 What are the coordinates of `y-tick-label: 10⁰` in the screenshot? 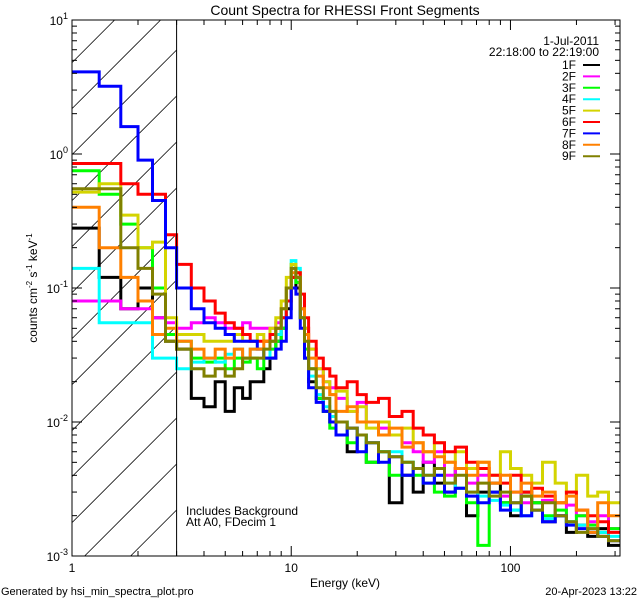 It's located at (59, 153).